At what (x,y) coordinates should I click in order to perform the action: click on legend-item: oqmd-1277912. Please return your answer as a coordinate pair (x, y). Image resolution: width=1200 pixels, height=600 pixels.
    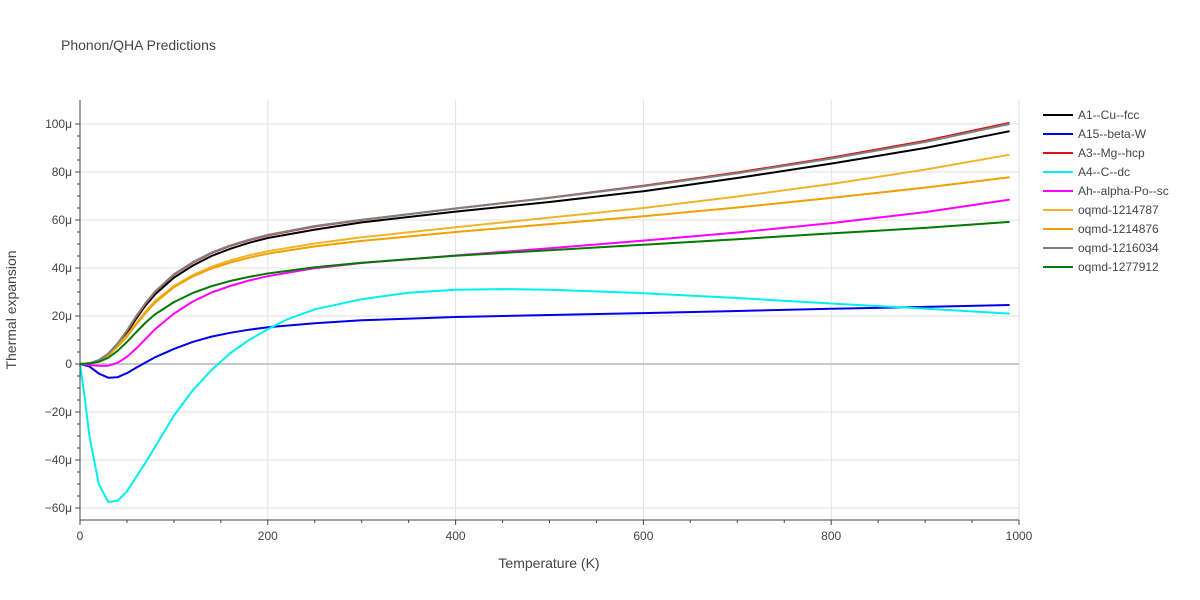
    Looking at the image, I should click on (1101, 267).